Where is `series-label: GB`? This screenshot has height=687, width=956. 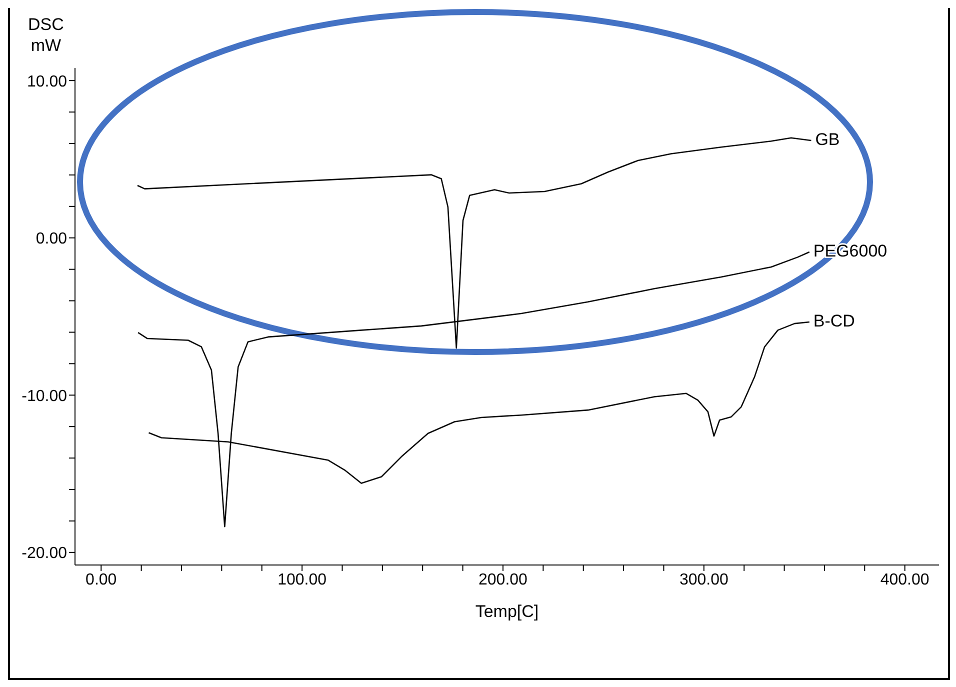 series-label: GB is located at coordinates (827, 139).